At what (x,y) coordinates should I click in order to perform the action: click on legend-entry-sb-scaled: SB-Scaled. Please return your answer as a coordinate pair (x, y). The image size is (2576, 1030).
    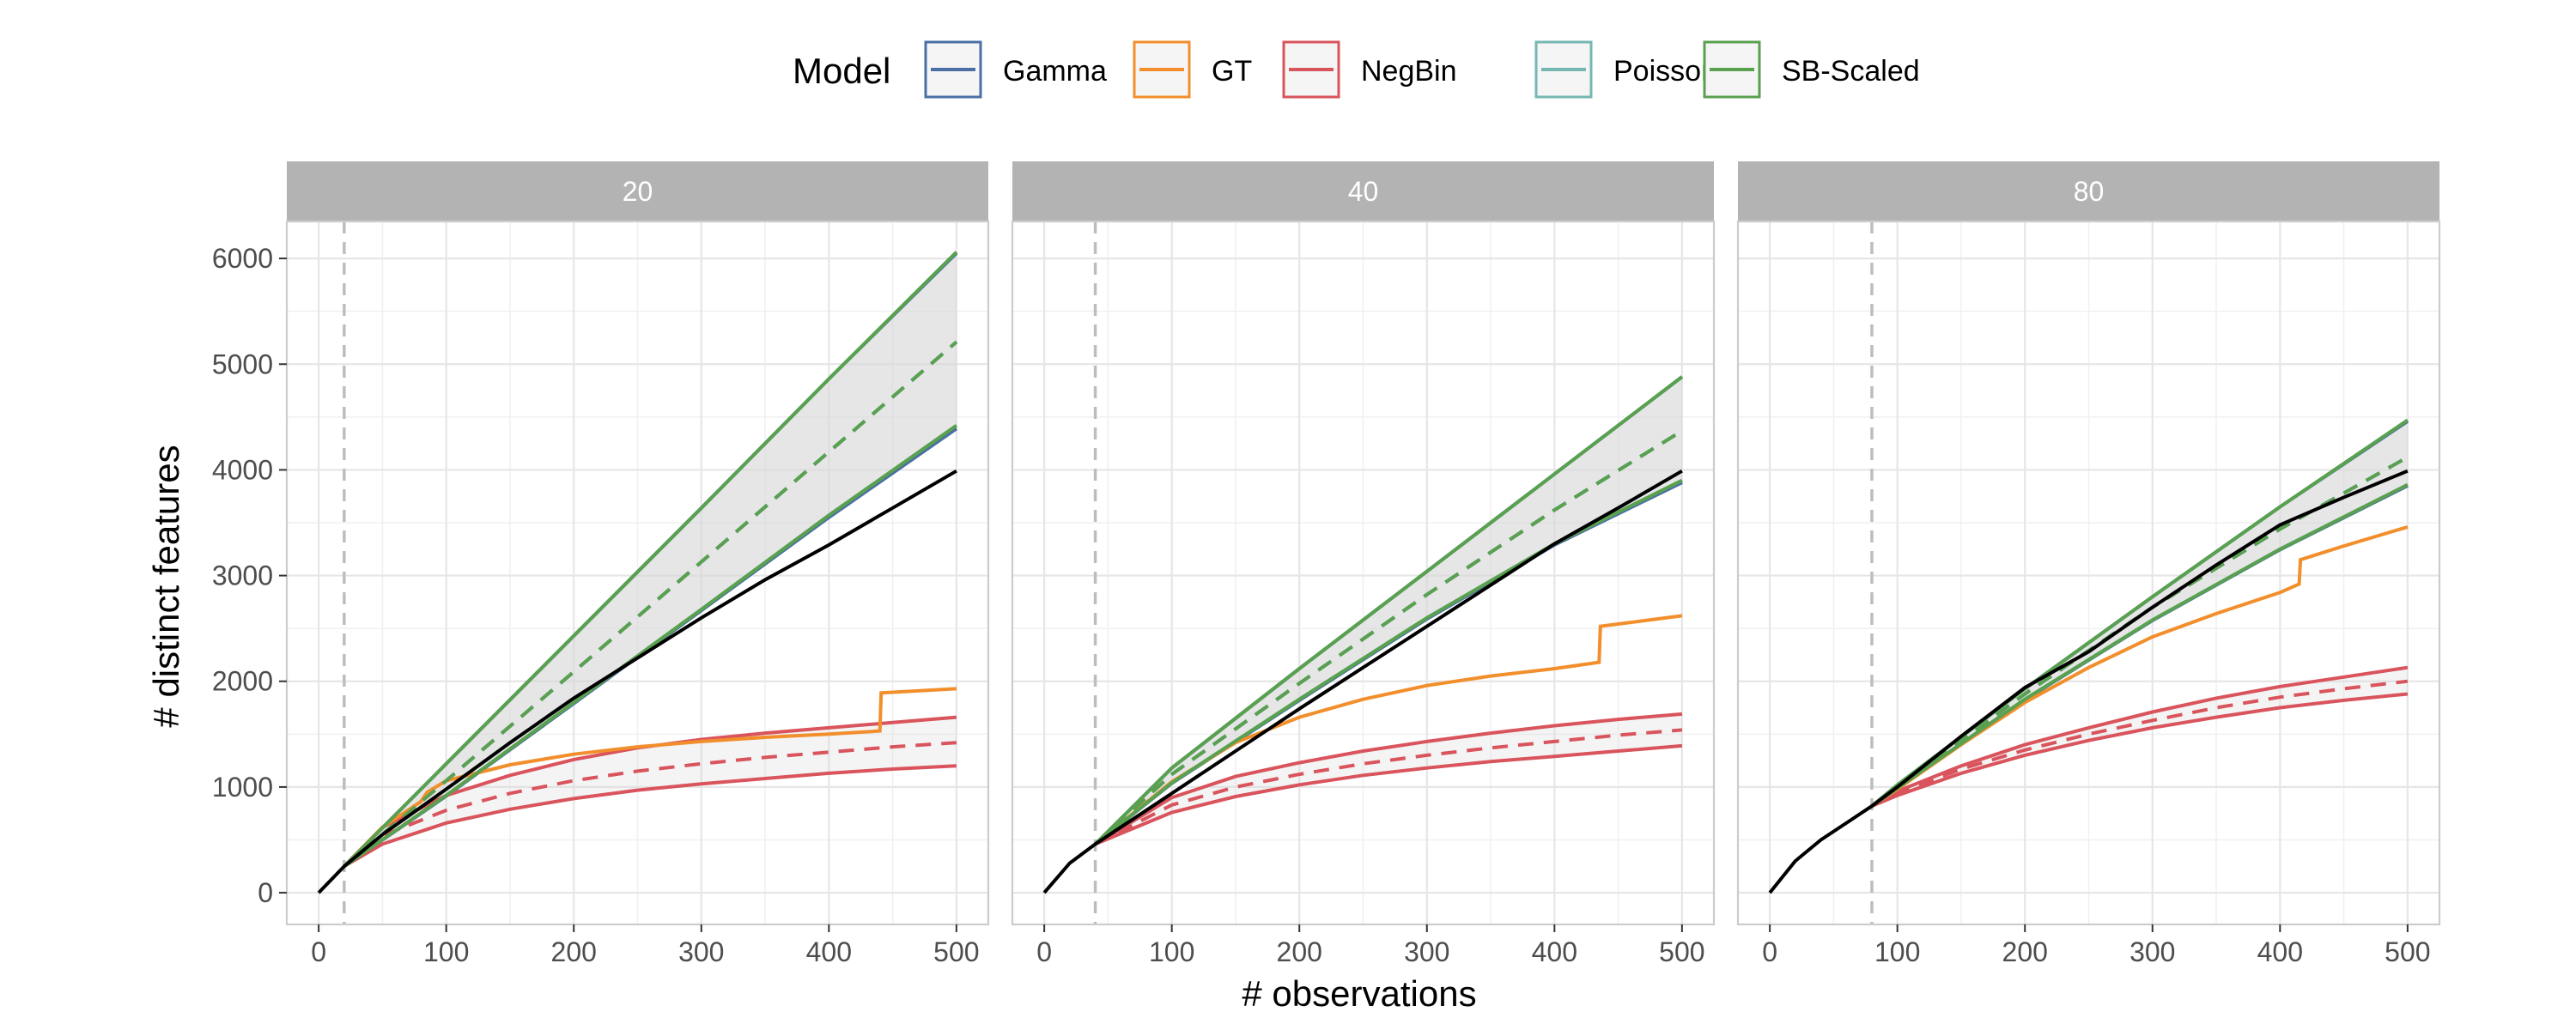
    Looking at the image, I should click on (1812, 69).